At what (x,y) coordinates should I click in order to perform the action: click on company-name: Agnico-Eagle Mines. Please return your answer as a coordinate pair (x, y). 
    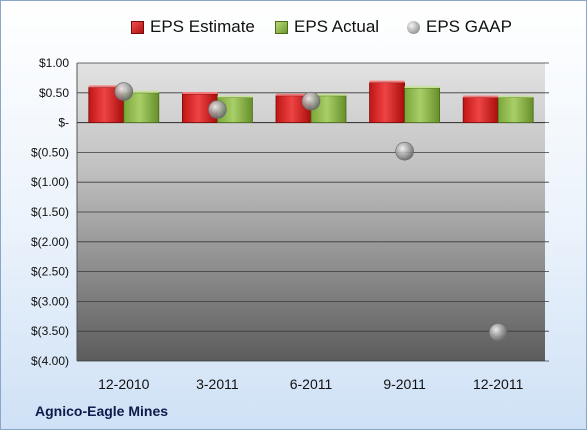
    Looking at the image, I should click on (102, 411).